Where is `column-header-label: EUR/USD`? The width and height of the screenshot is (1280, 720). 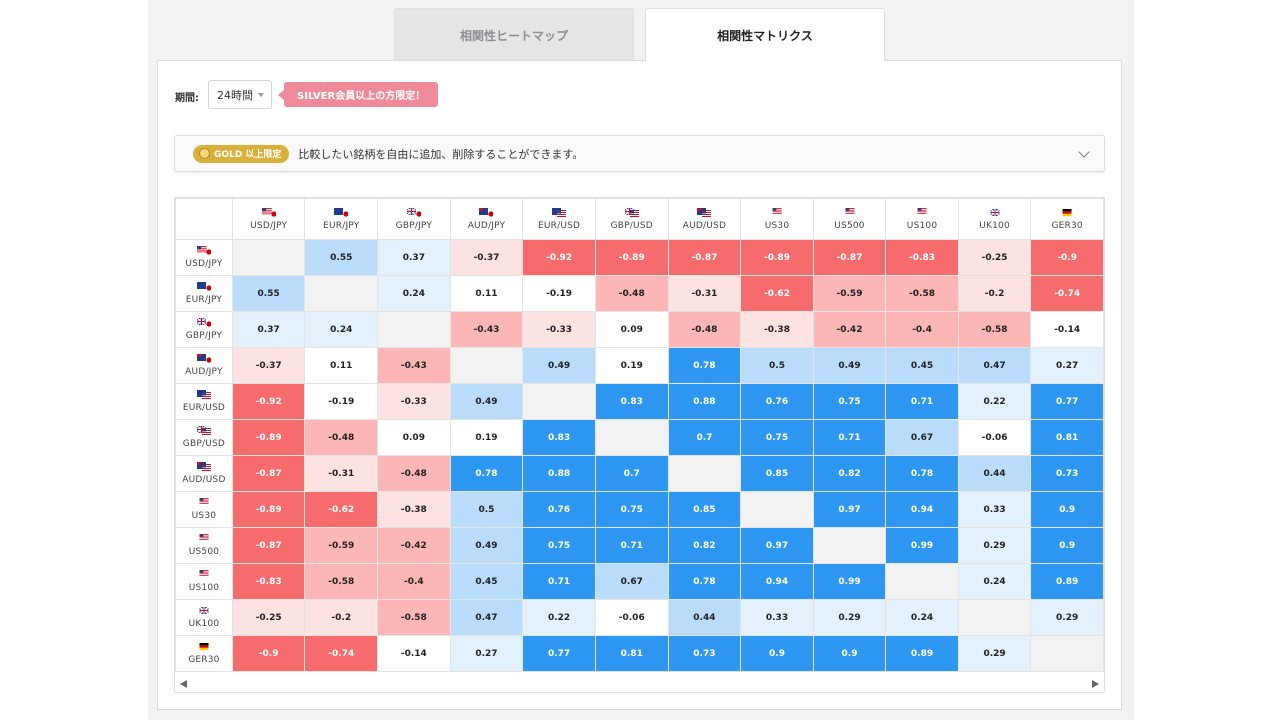 column-header-label: EUR/USD is located at coordinates (559, 225).